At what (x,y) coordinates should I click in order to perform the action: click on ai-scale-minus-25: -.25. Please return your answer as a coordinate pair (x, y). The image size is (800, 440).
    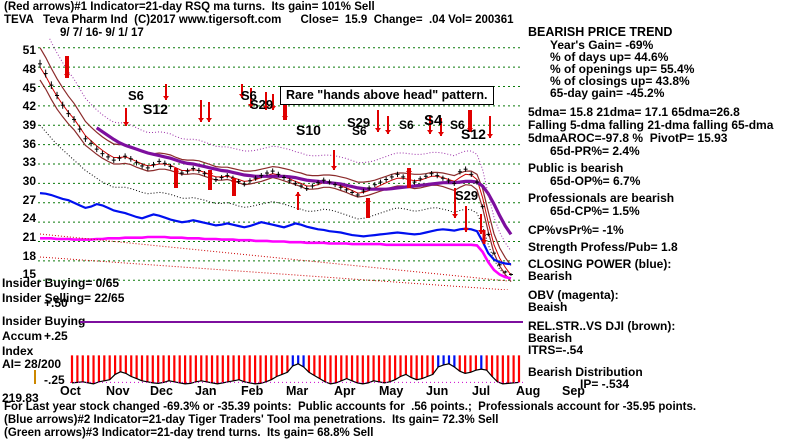
    Looking at the image, I should click on (54, 380).